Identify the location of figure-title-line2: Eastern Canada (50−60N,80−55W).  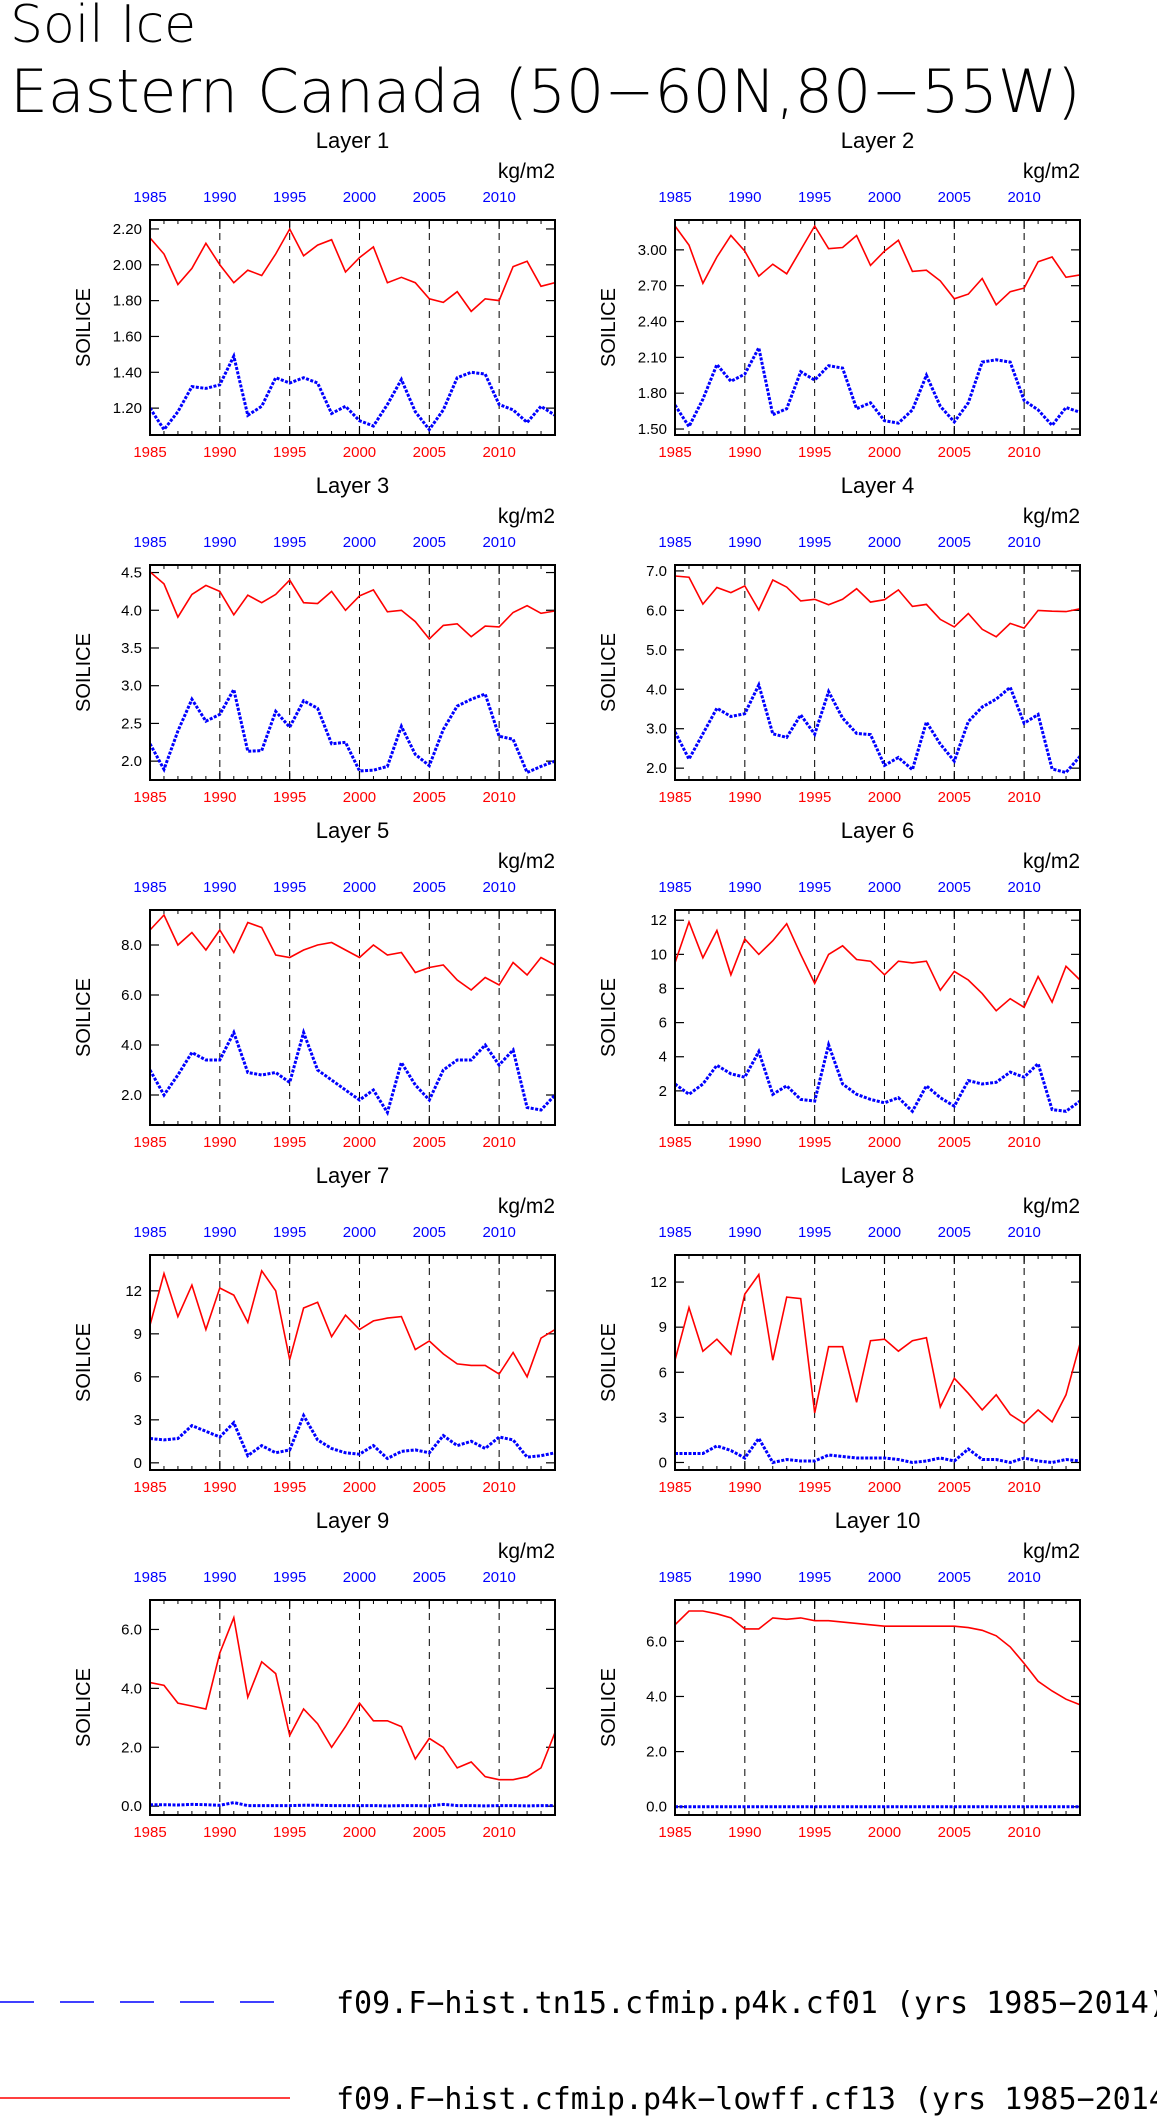
(545, 92).